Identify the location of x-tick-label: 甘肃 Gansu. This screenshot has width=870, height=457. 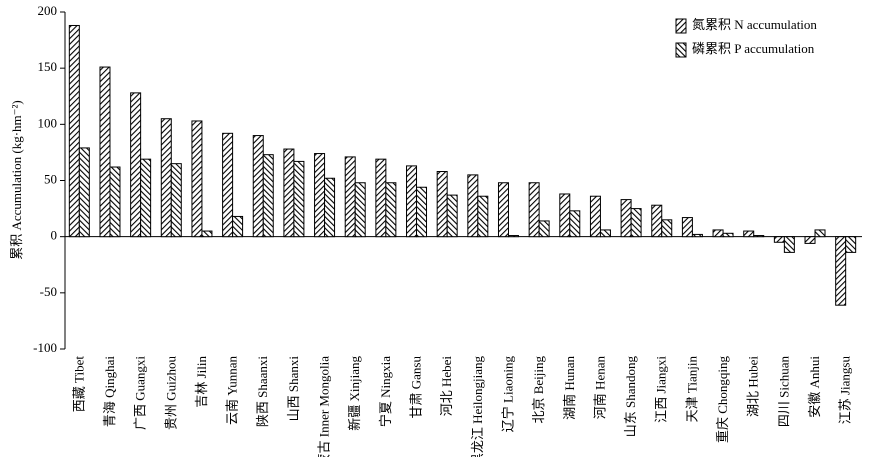
(416, 387).